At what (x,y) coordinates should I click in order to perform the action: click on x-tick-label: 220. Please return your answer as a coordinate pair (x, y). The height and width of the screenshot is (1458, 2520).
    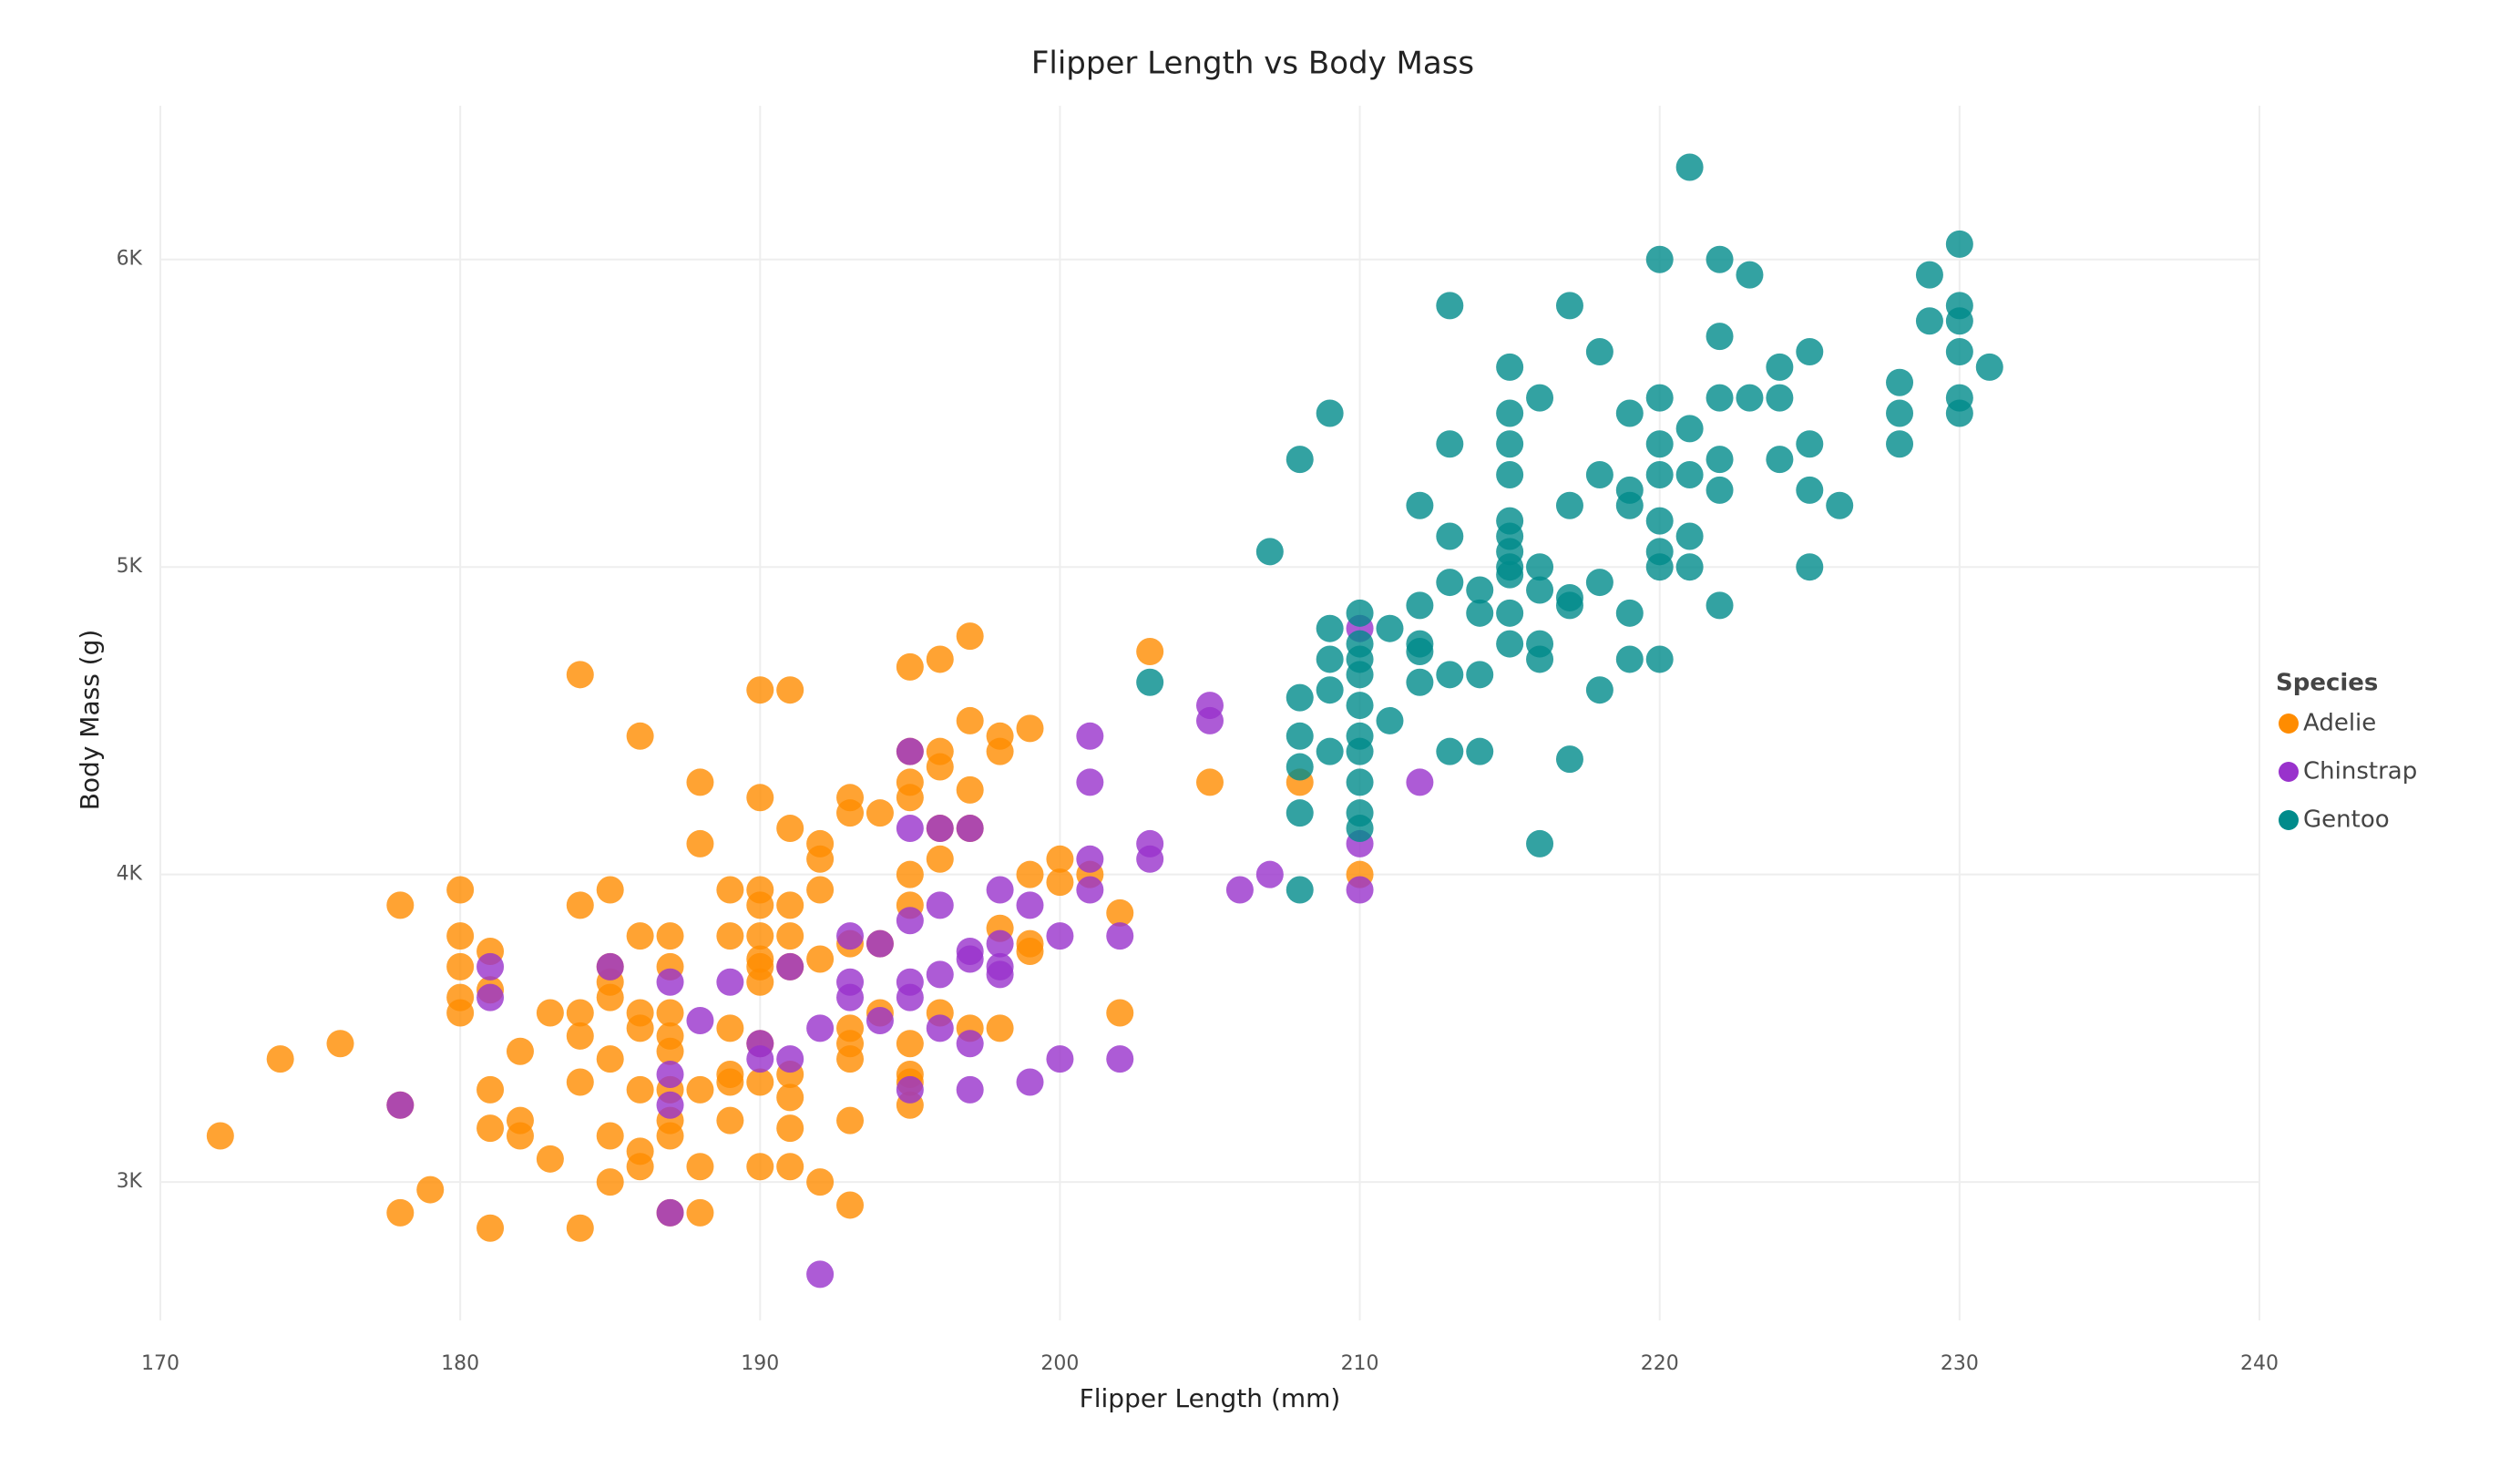
    Looking at the image, I should click on (1660, 1363).